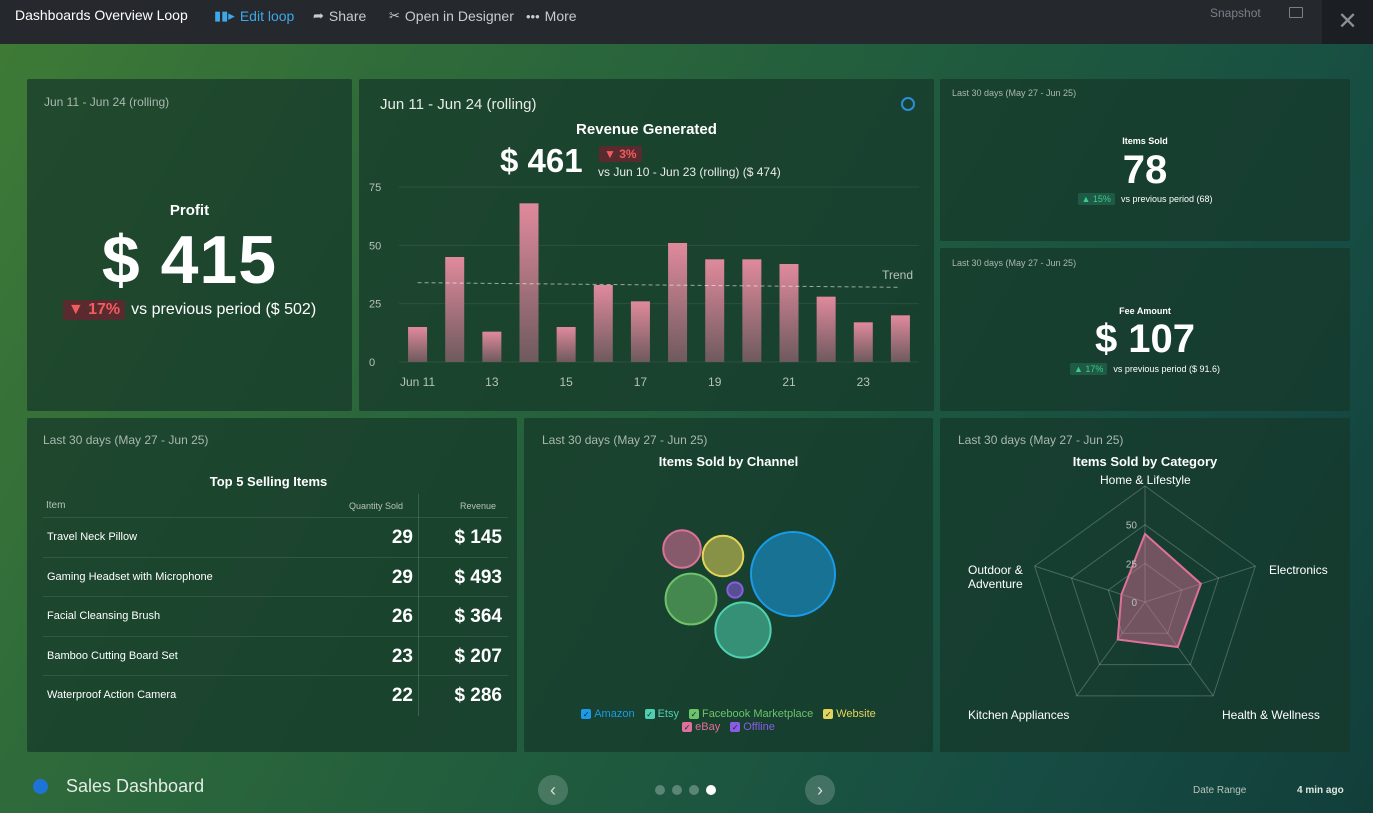 Image resolution: width=1373 pixels, height=813 pixels. I want to click on row-item-name: Bamboo Cutting Board Set, so click(112, 656).